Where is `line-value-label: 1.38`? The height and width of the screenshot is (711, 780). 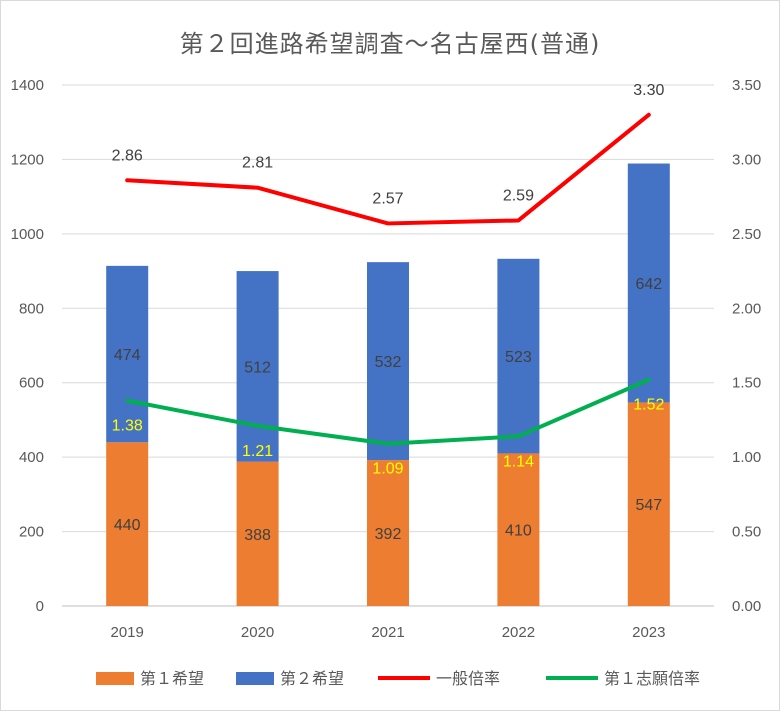 line-value-label: 1.38 is located at coordinates (127, 426).